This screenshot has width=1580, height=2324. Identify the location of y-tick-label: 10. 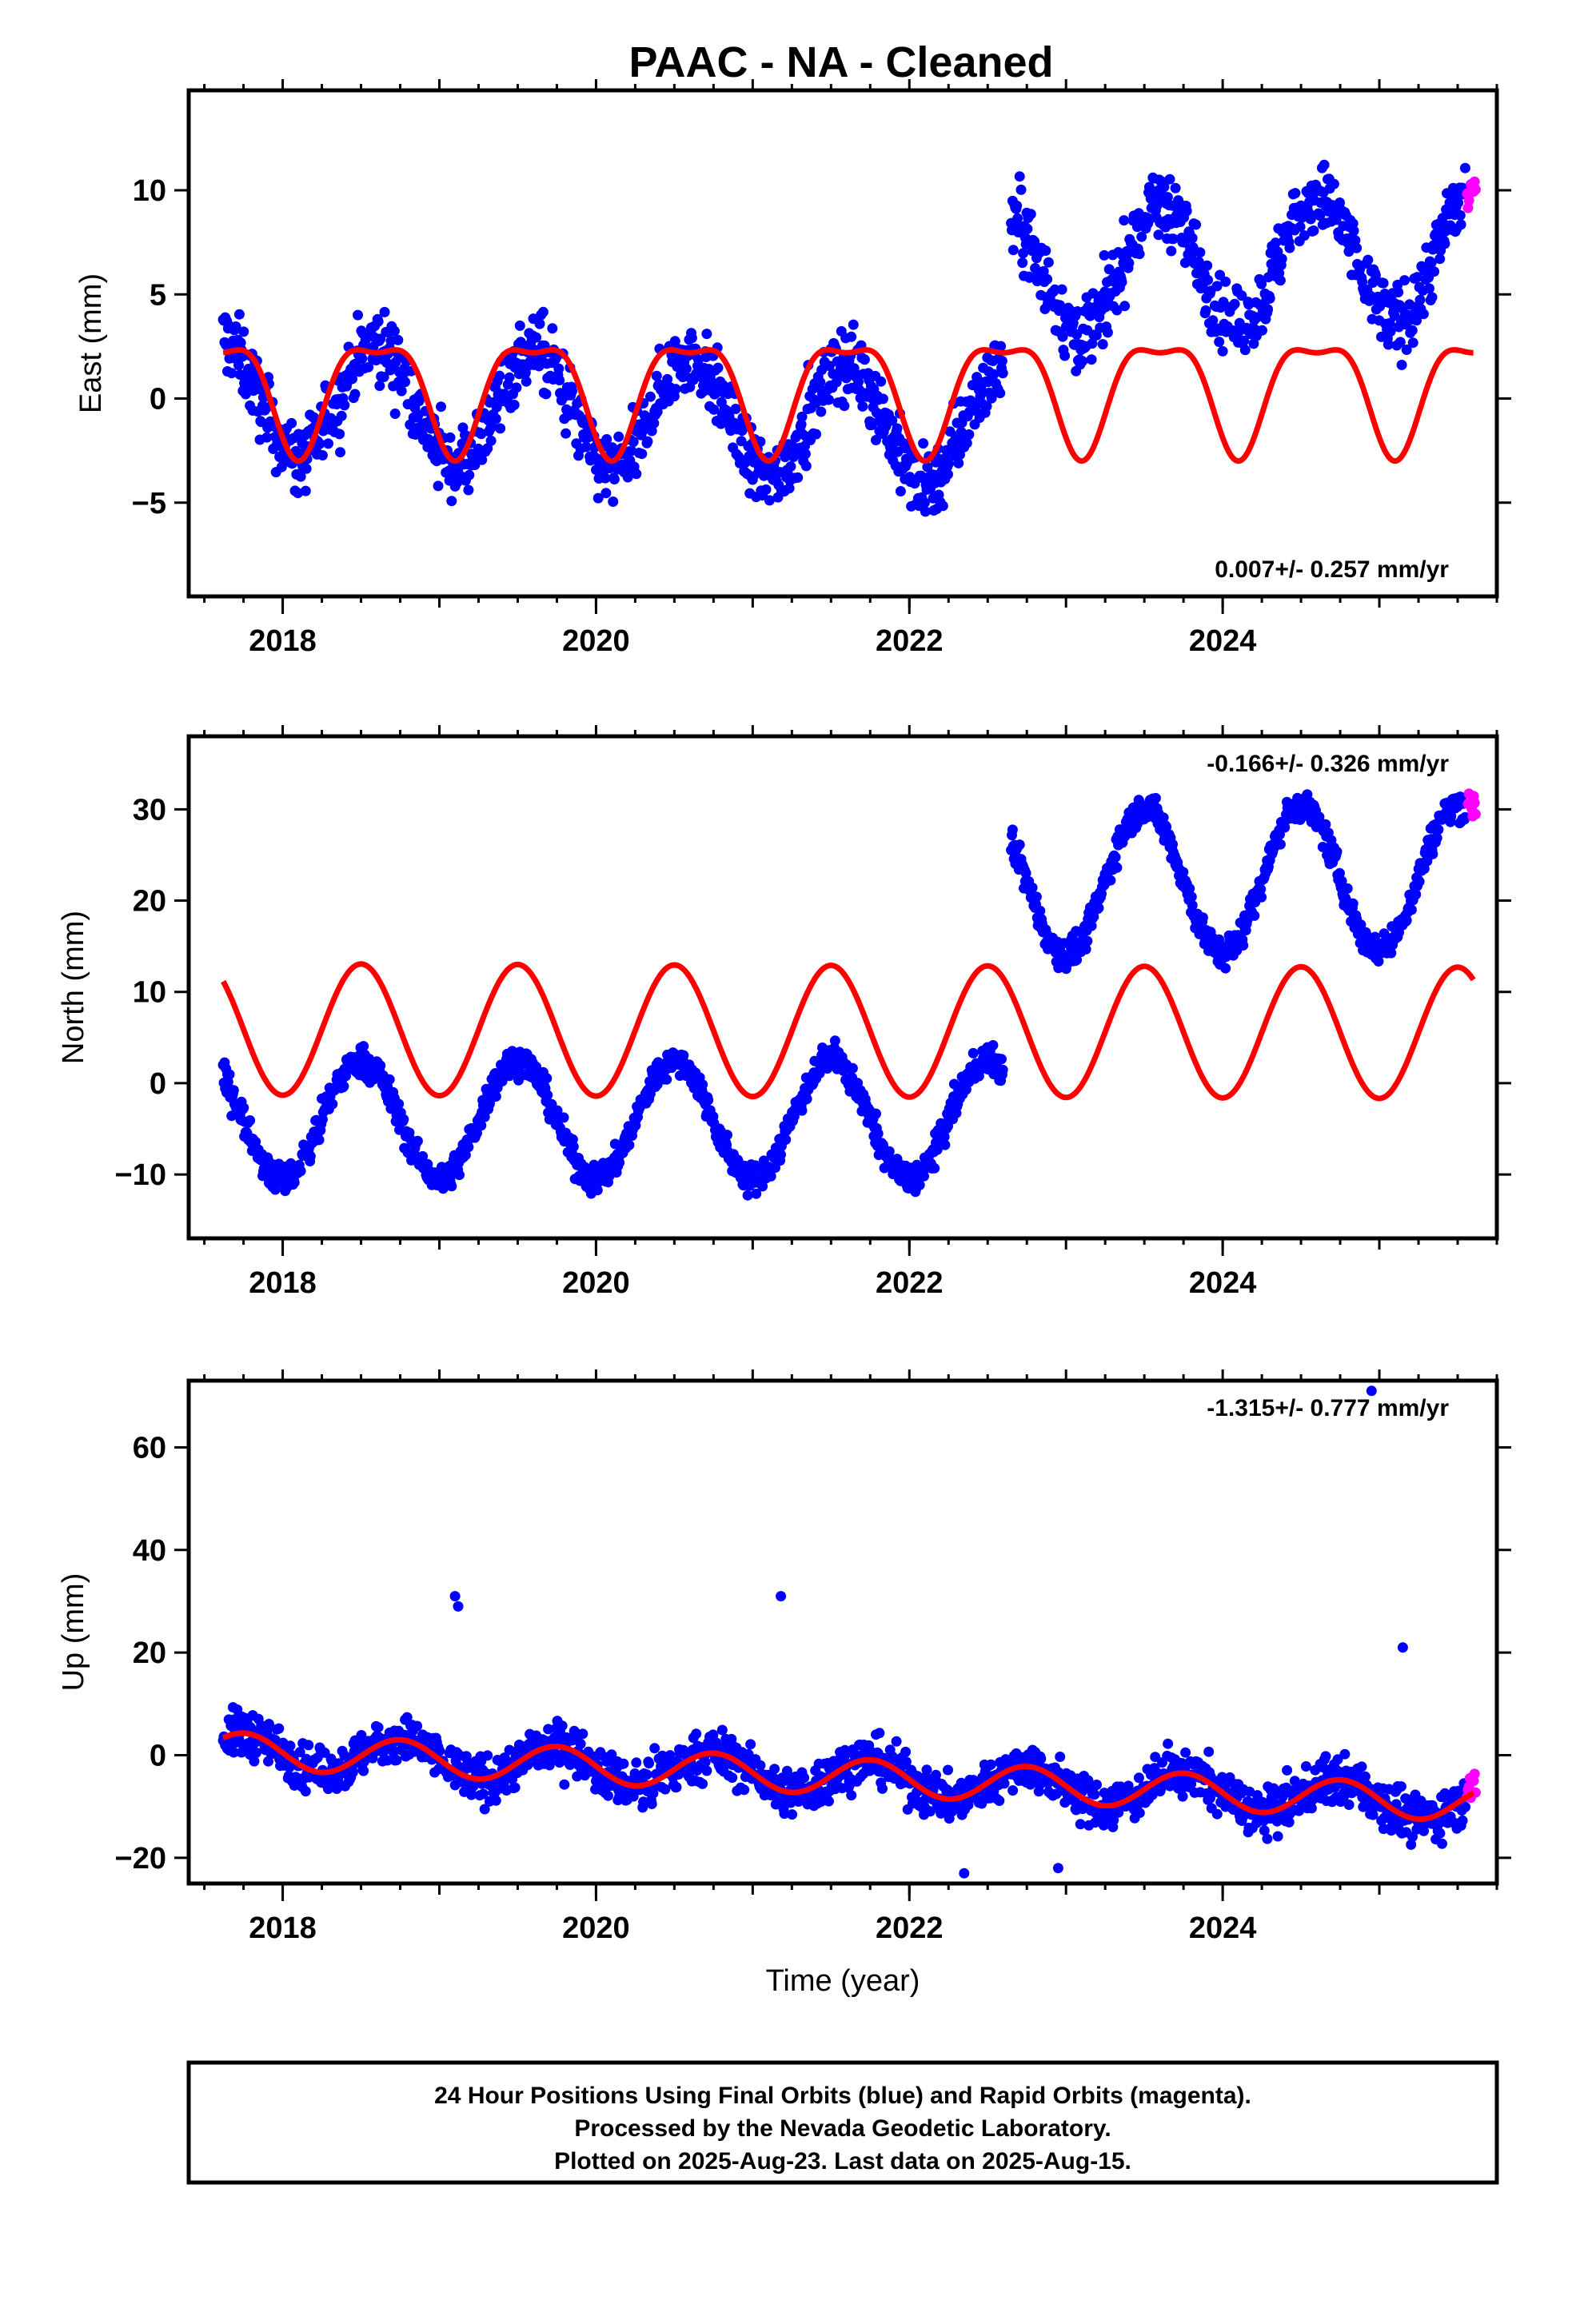
(149, 191).